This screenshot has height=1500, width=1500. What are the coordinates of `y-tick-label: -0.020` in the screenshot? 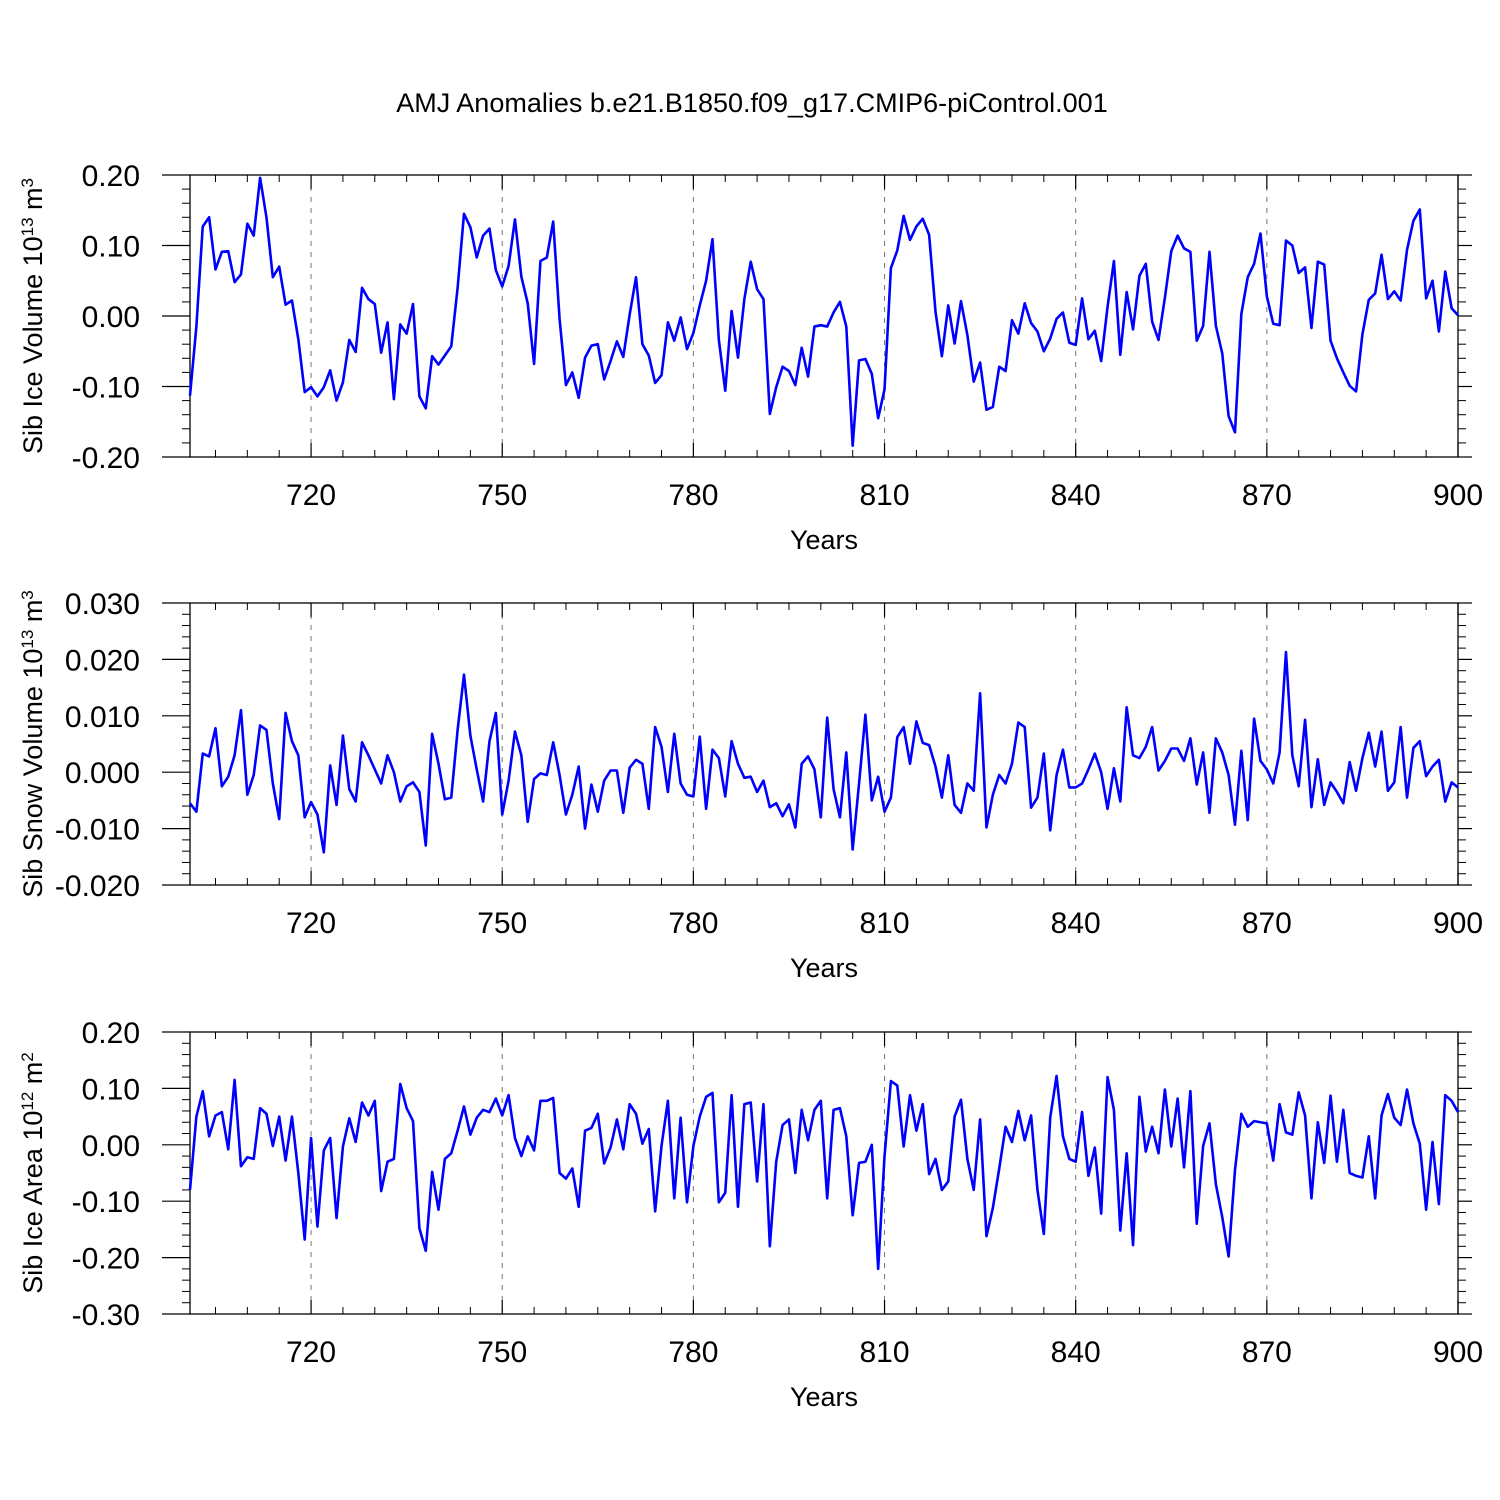 It's located at (97, 886).